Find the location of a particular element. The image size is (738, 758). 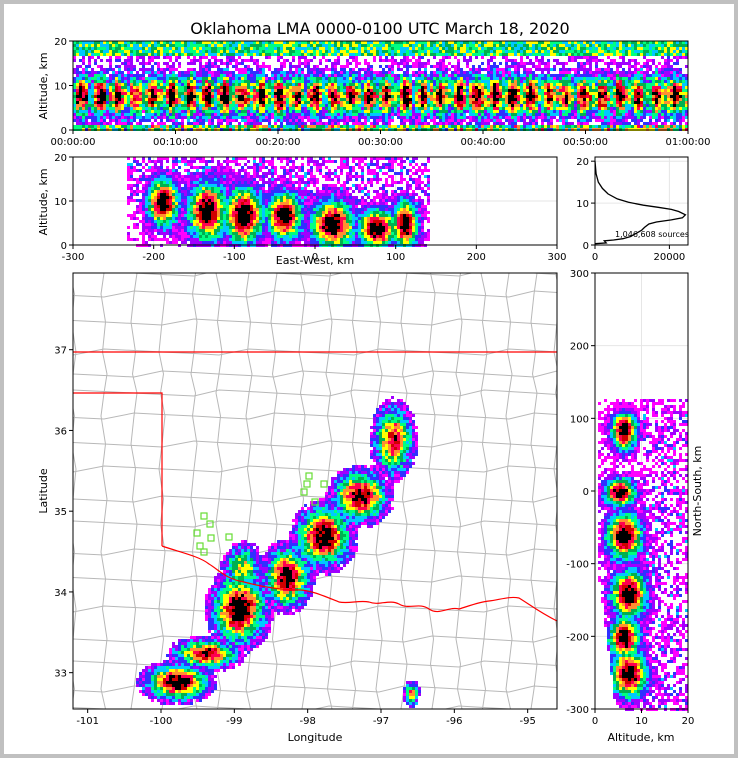

longitude-tick-label: -97 is located at coordinates (381, 721).